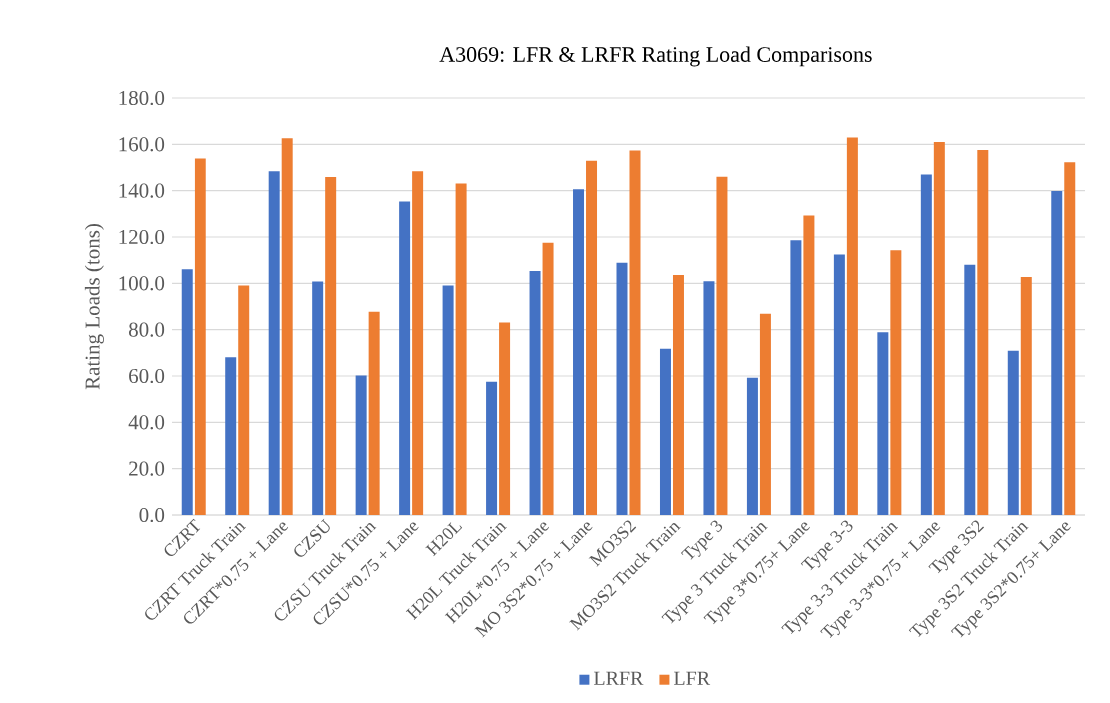 This screenshot has height=703, width=1110. What do you see at coordinates (142, 283) in the screenshot?
I see `y-tick-label: 100.0` at bounding box center [142, 283].